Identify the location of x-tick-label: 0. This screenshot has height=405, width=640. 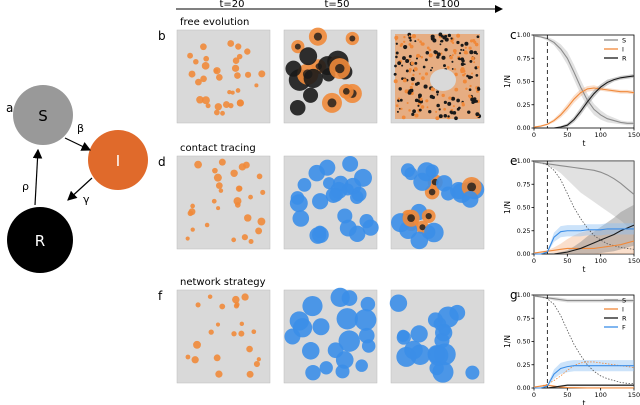
(534, 395).